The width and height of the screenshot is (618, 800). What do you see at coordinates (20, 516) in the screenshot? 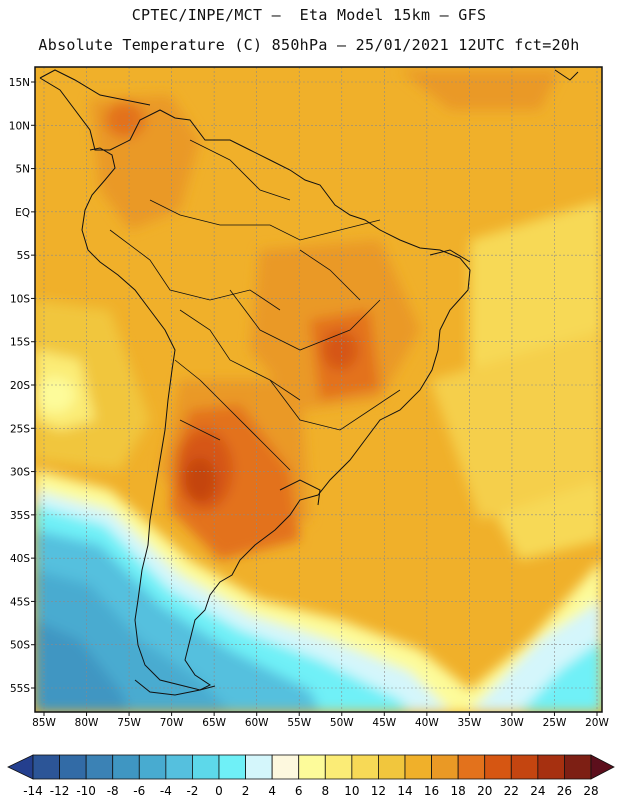
I see `lat-label: 35S` at bounding box center [20, 516].